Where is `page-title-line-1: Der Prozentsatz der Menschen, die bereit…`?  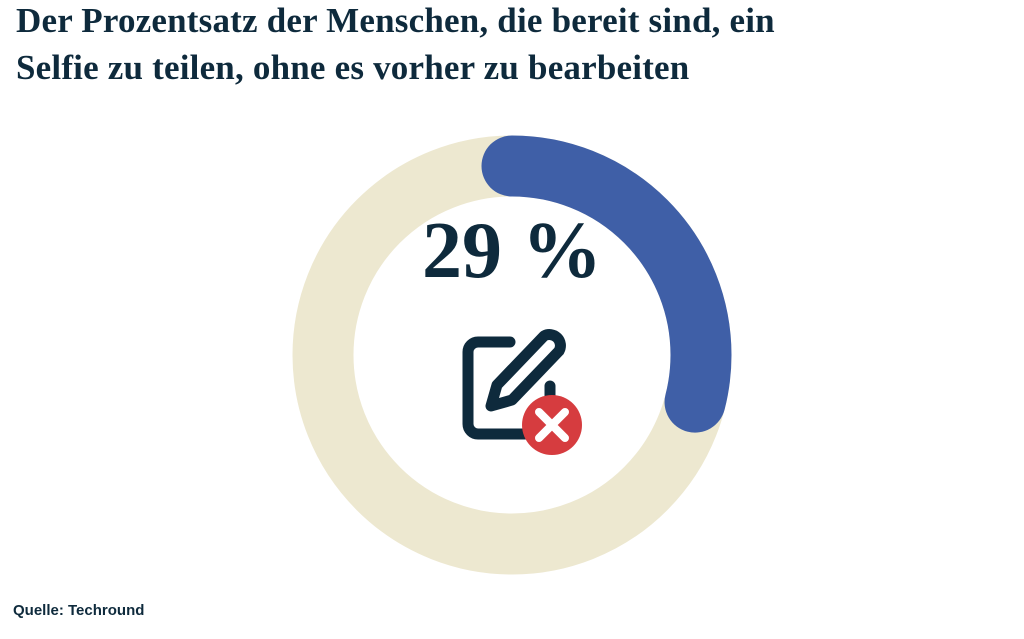 page-title-line-1: Der Prozentsatz der Menschen, die bereit… is located at coordinates (395, 20).